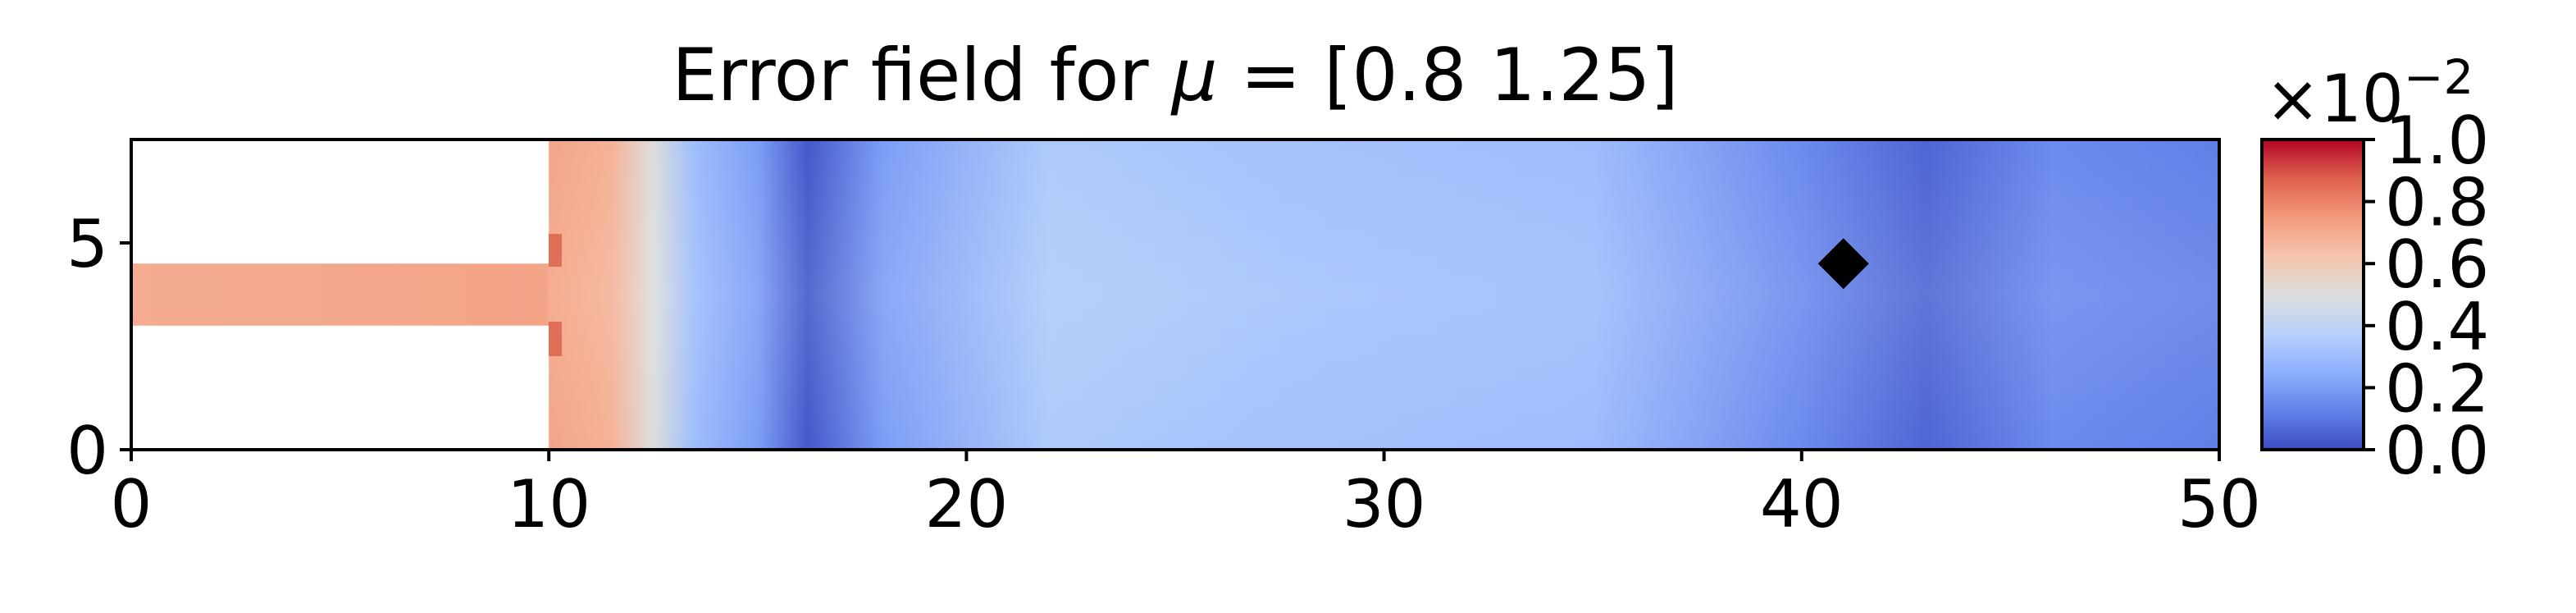 This screenshot has width=2576, height=613. I want to click on colorbar-tick-label: 0.2, so click(2437, 388).